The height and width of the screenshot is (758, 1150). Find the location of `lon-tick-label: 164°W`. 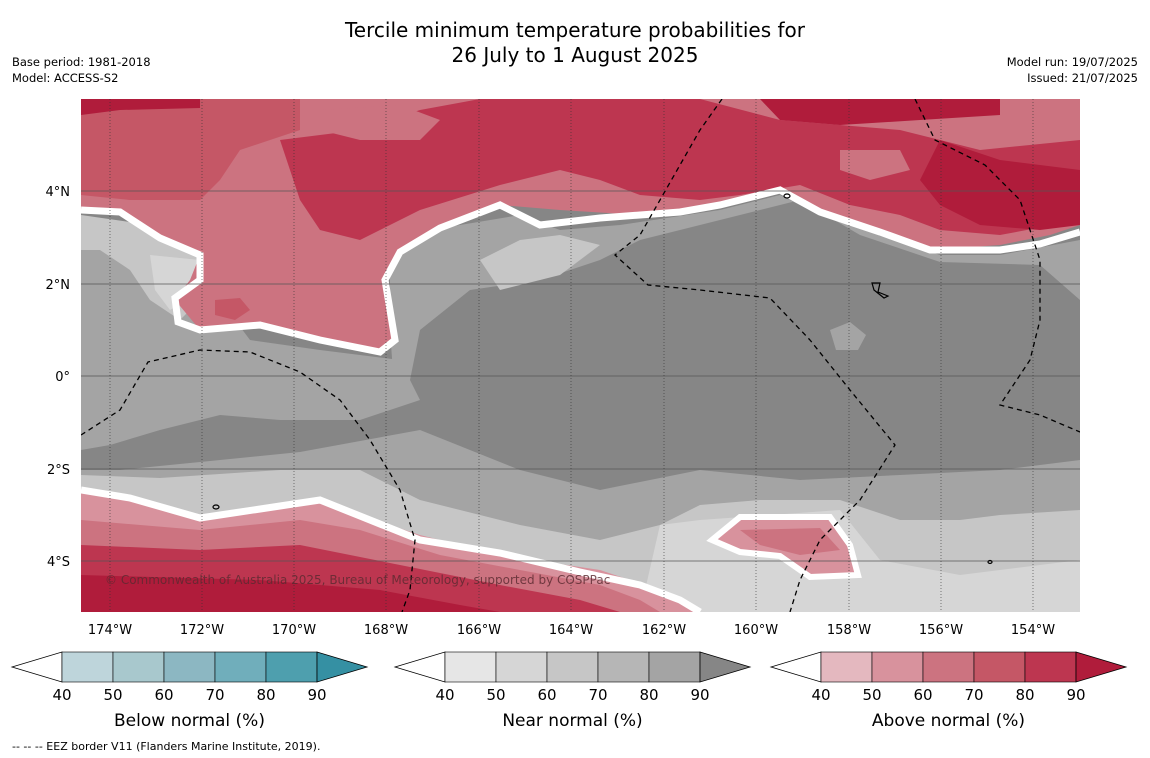

lon-tick-label: 164°W is located at coordinates (571, 630).